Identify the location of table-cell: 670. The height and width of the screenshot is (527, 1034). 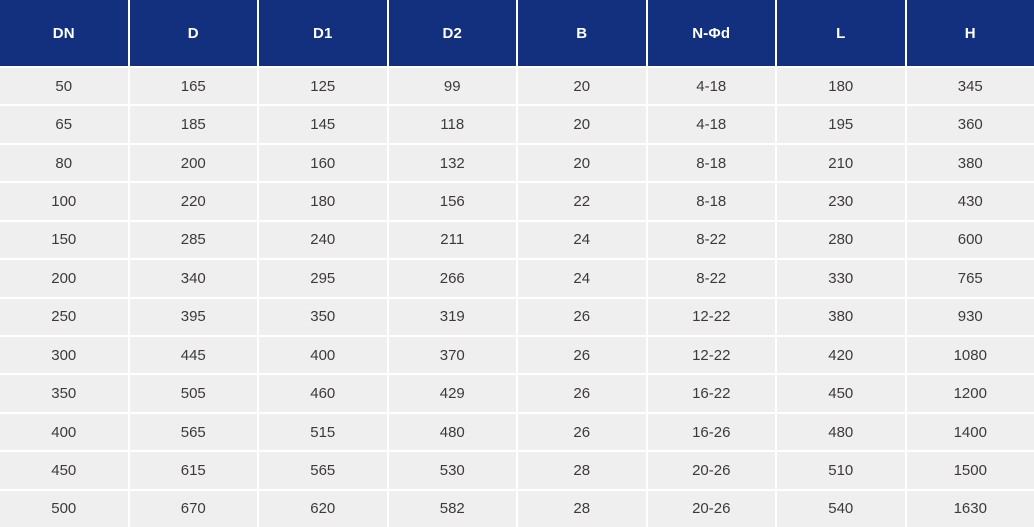
(193, 508).